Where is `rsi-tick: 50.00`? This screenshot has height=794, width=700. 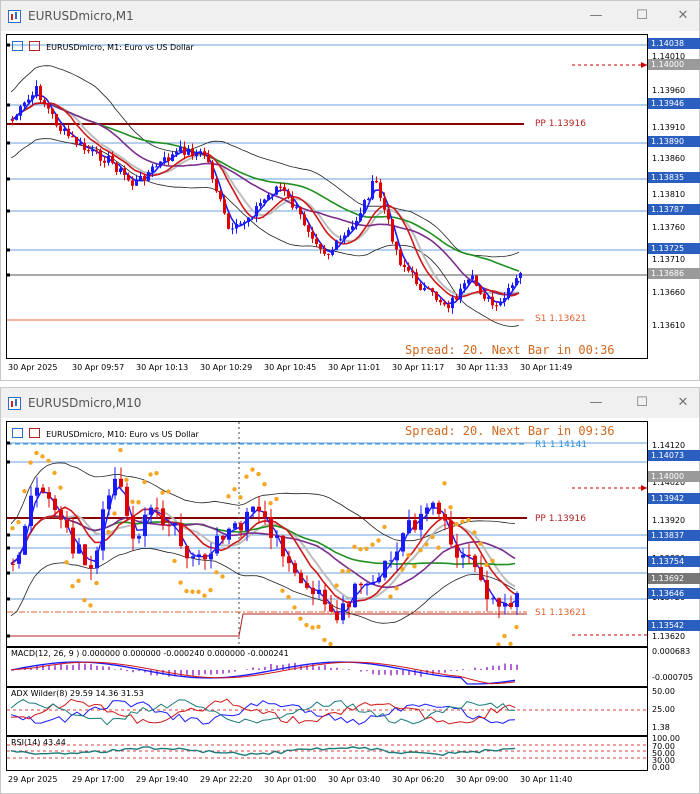
rsi-tick: 50.00 is located at coordinates (663, 753).